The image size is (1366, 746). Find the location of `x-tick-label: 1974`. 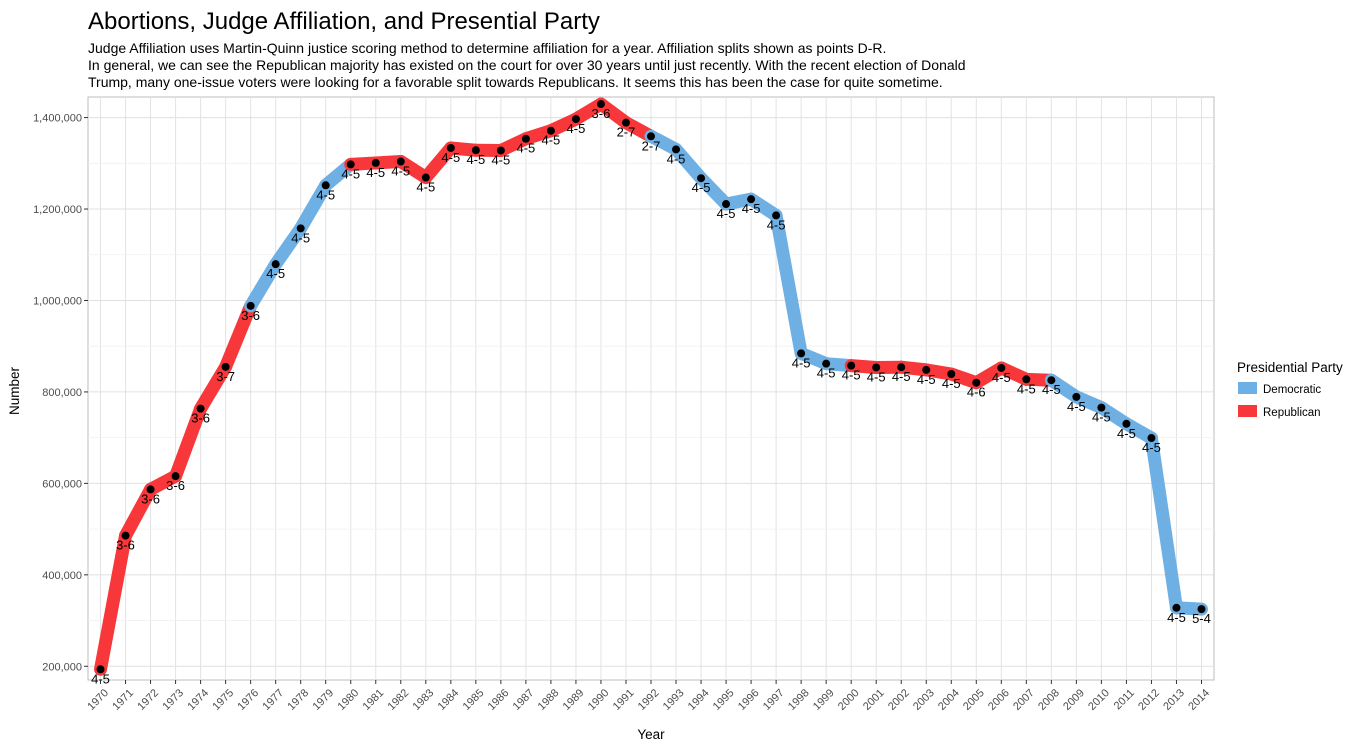

x-tick-label: 1974 is located at coordinates (198, 700).